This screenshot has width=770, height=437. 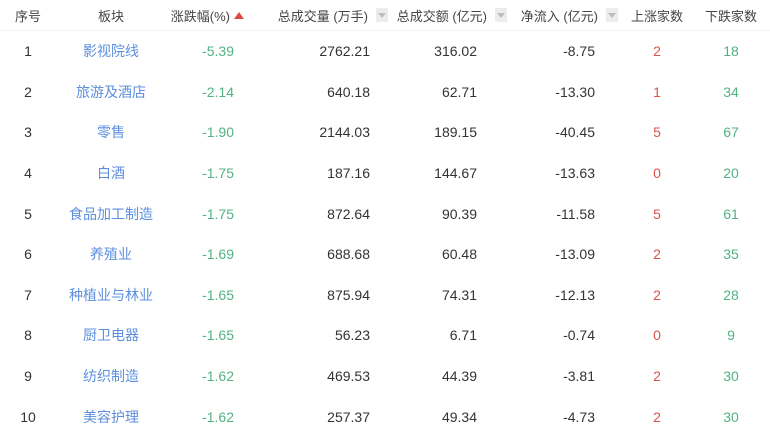 I want to click on netinflow-cell: -0.74, so click(x=579, y=335).